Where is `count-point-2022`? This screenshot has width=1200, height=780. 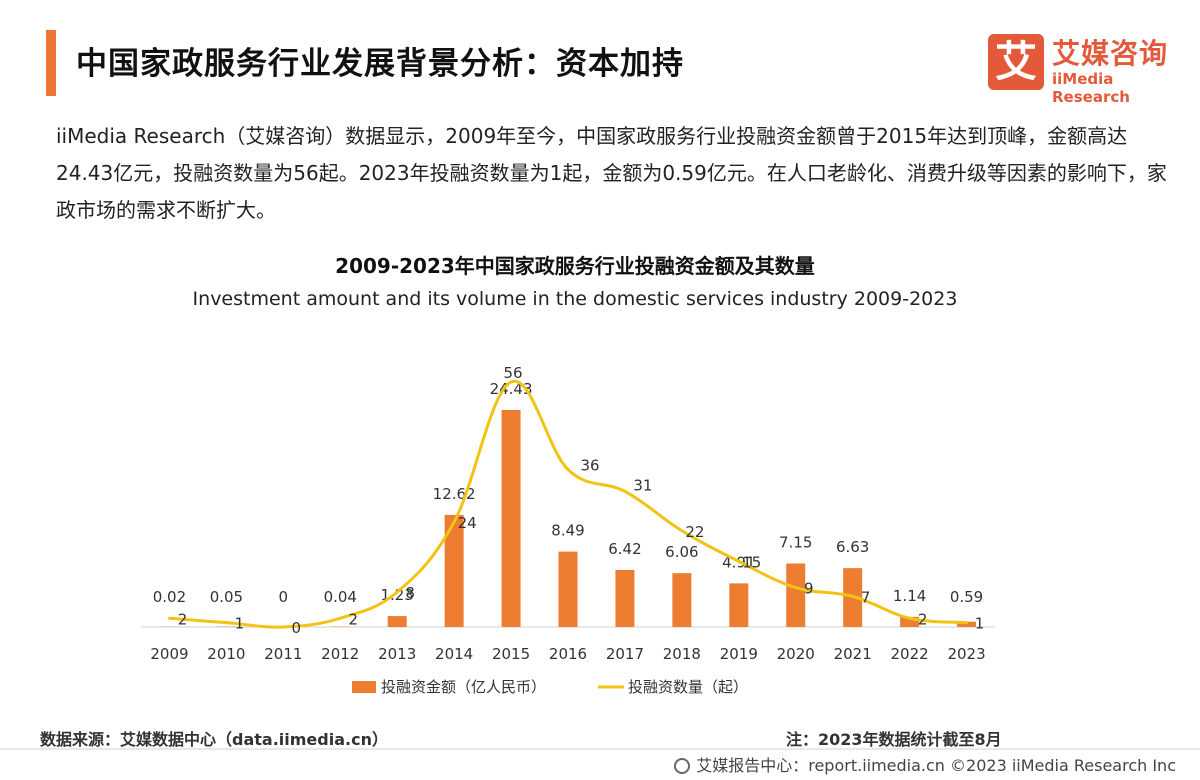 count-point-2022 is located at coordinates (910, 618).